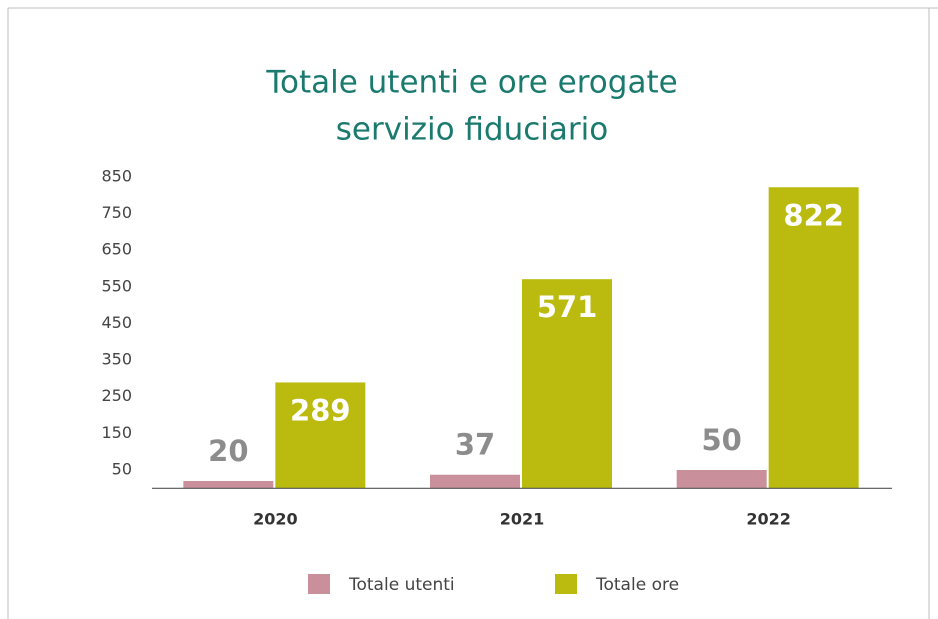 The height and width of the screenshot is (619, 938). I want to click on data-label: 289, so click(320, 410).